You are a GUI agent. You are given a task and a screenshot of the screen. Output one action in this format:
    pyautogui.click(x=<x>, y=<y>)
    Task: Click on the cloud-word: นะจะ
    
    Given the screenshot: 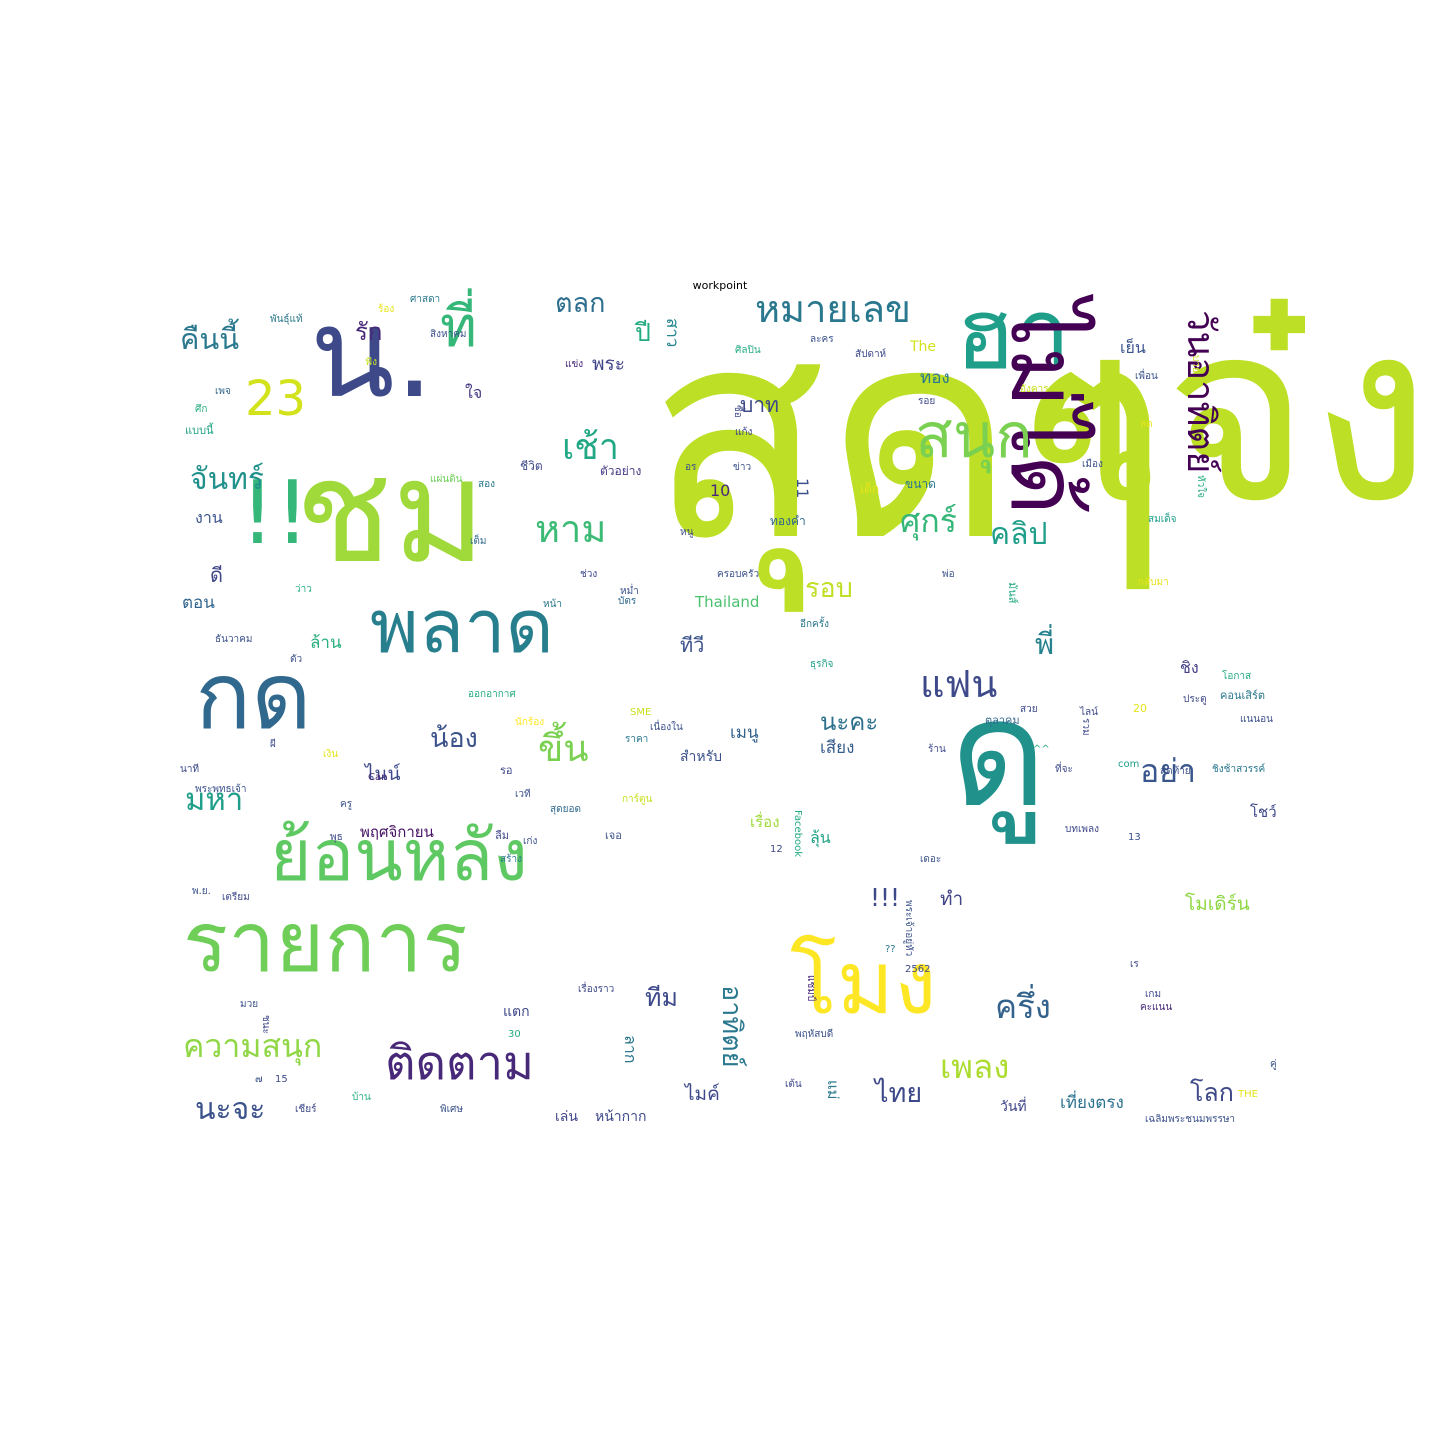 What is the action you would take?
    pyautogui.click(x=230, y=1109)
    